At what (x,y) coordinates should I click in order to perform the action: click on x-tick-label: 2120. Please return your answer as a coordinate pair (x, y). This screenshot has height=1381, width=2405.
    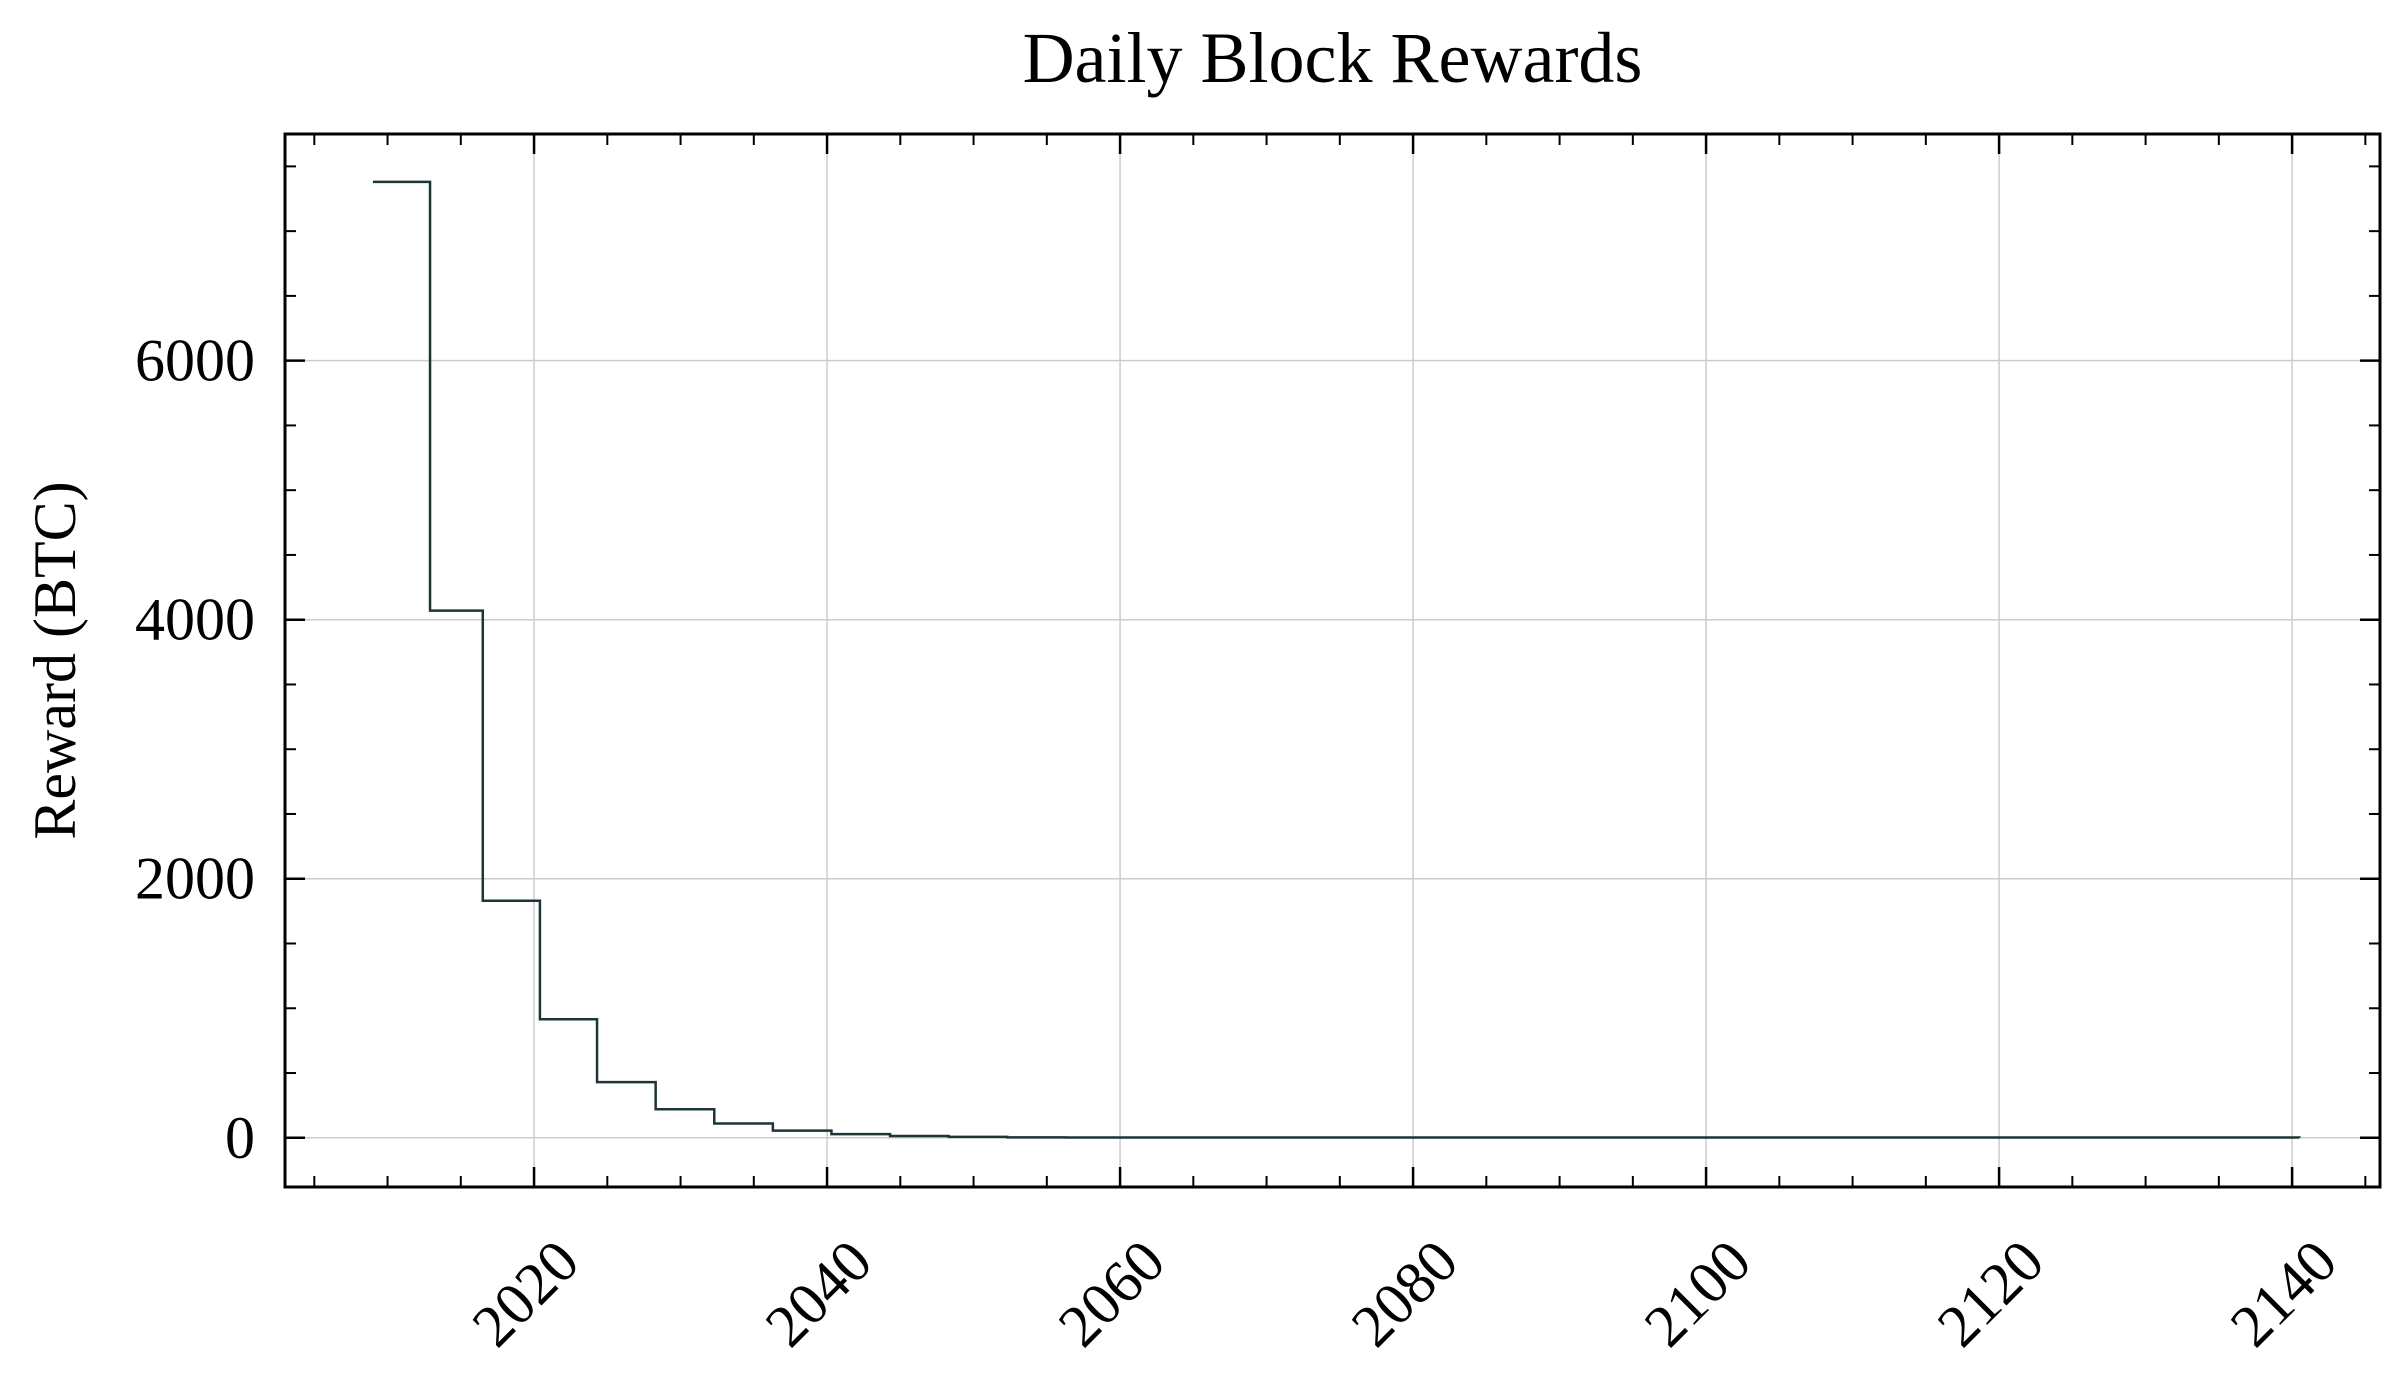
    Looking at the image, I should click on (1991, 1294).